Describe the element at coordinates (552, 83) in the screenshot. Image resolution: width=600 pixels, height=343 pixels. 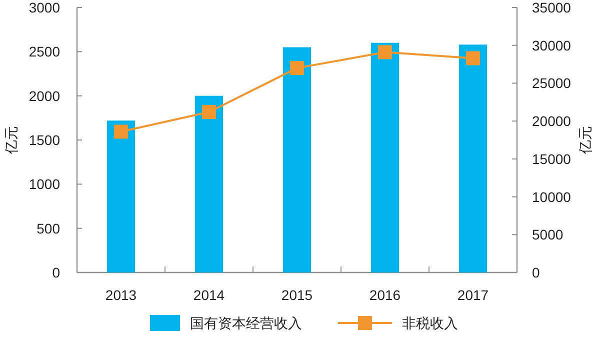
I see `y2-tick-label: 25000` at that location.